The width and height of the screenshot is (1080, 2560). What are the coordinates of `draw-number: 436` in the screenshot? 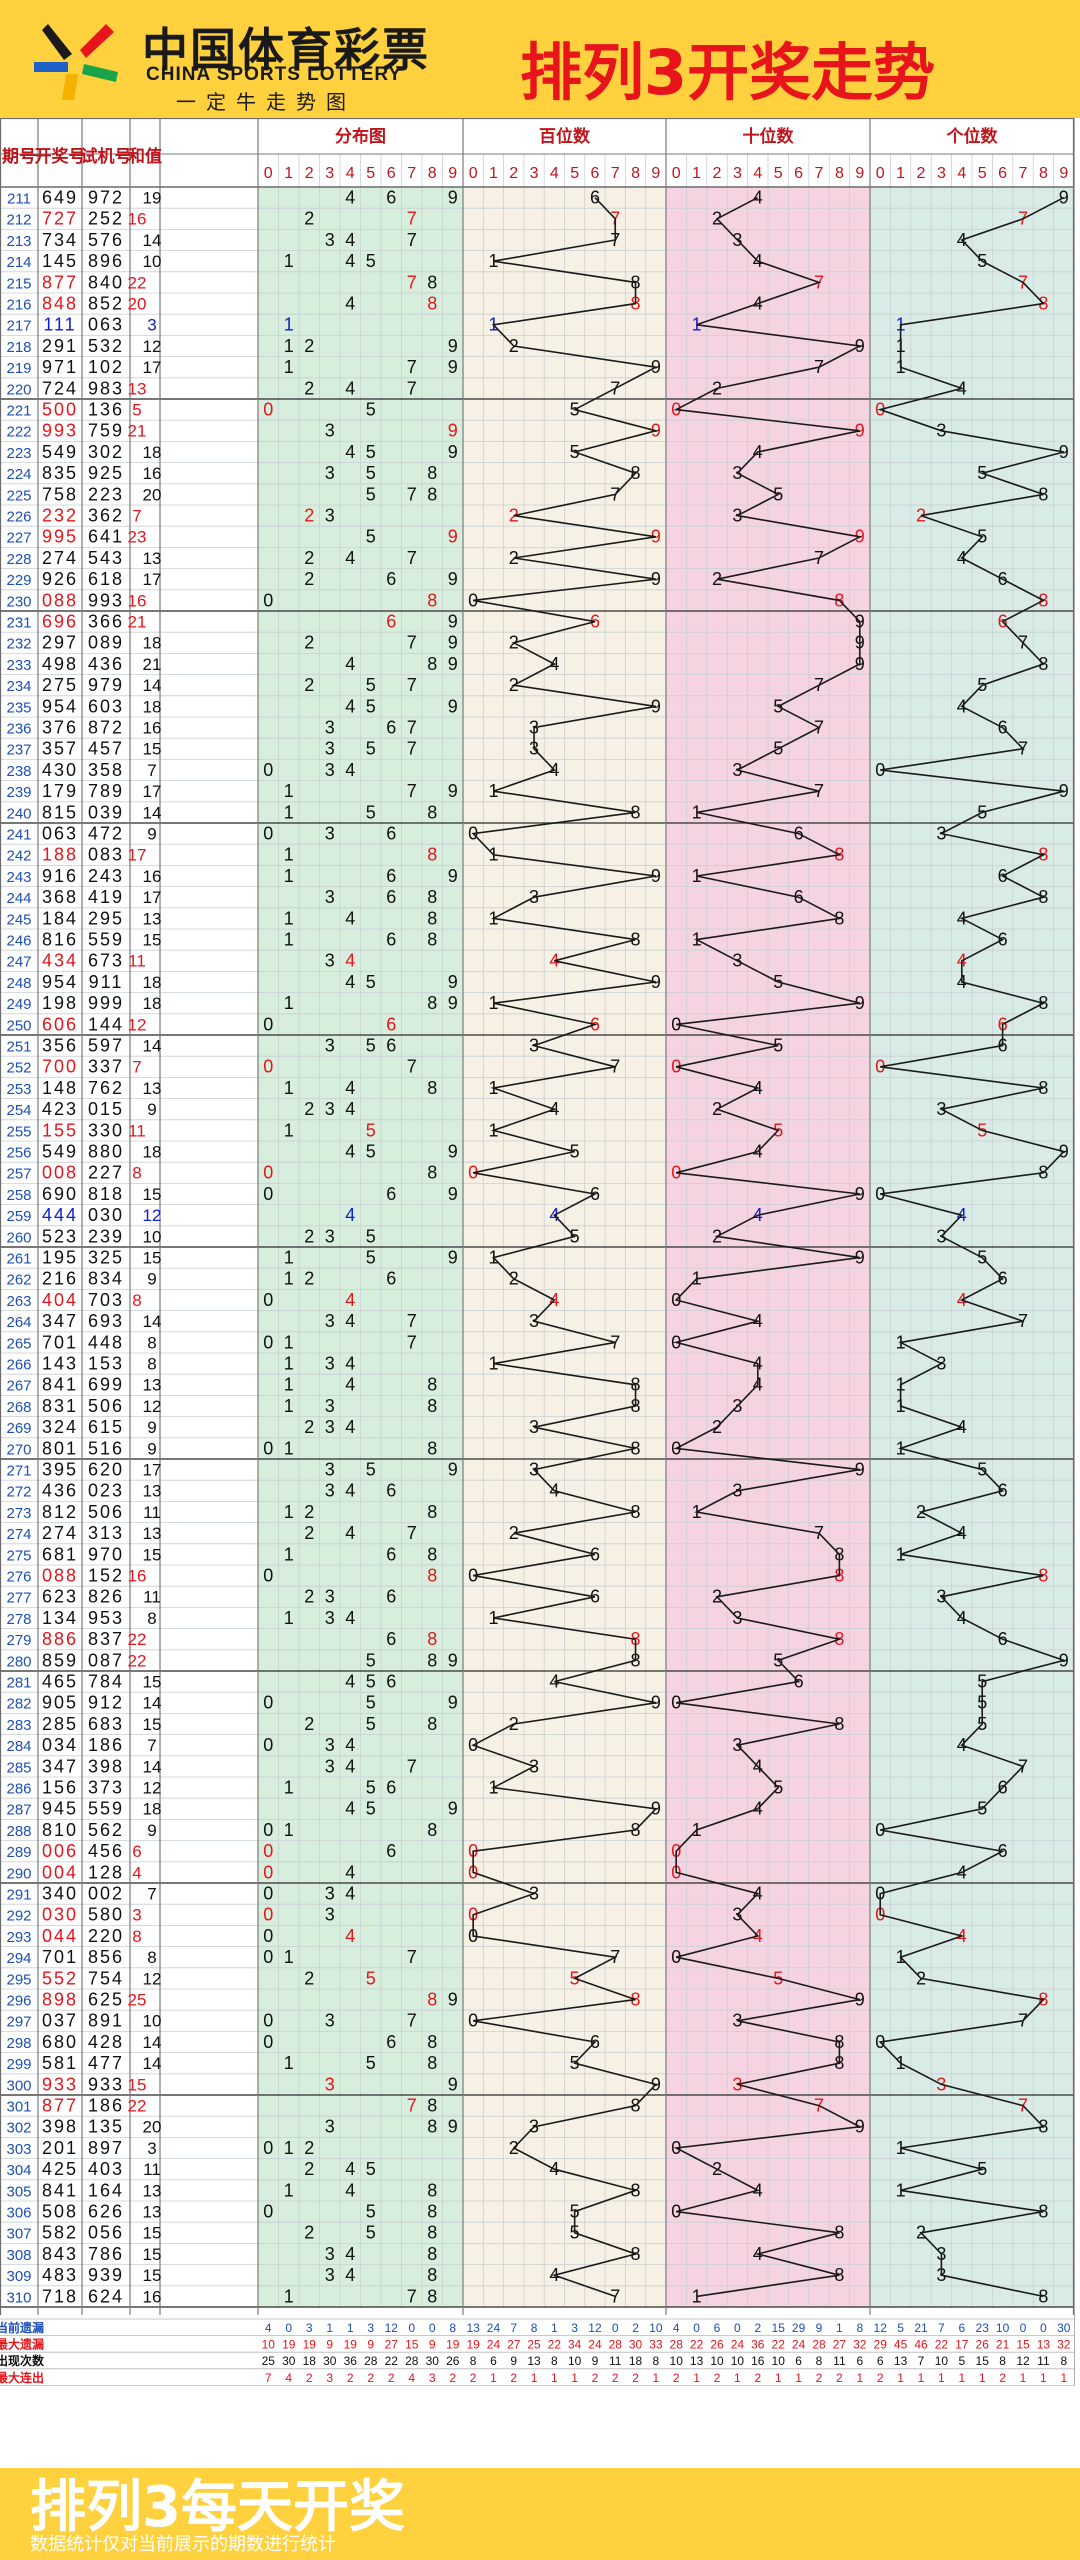 It's located at (60, 1491).